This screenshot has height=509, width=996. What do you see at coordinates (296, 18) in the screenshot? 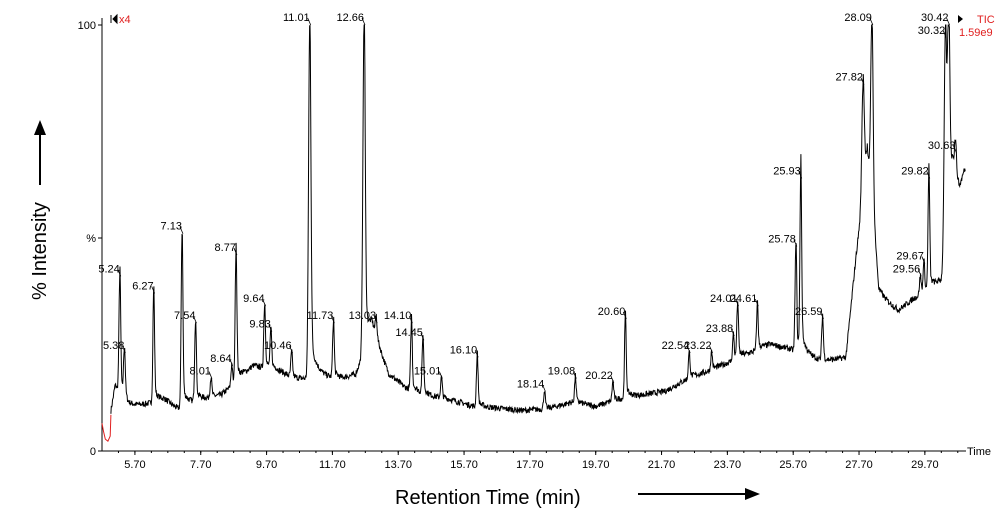
I see `peak-label: 11.01` at bounding box center [296, 18].